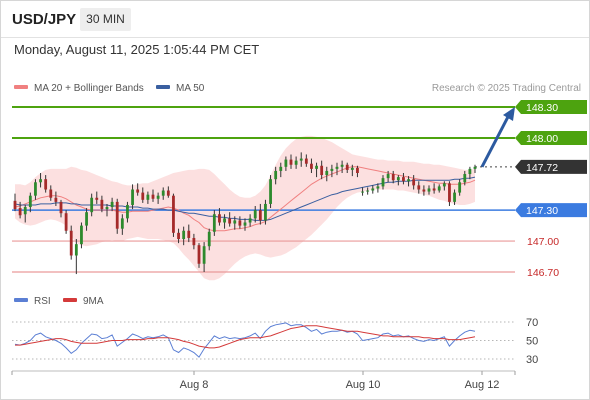 This screenshot has width=590, height=400. What do you see at coordinates (105, 19) in the screenshot?
I see `timeframe-badge: 30 MIN` at bounding box center [105, 19].